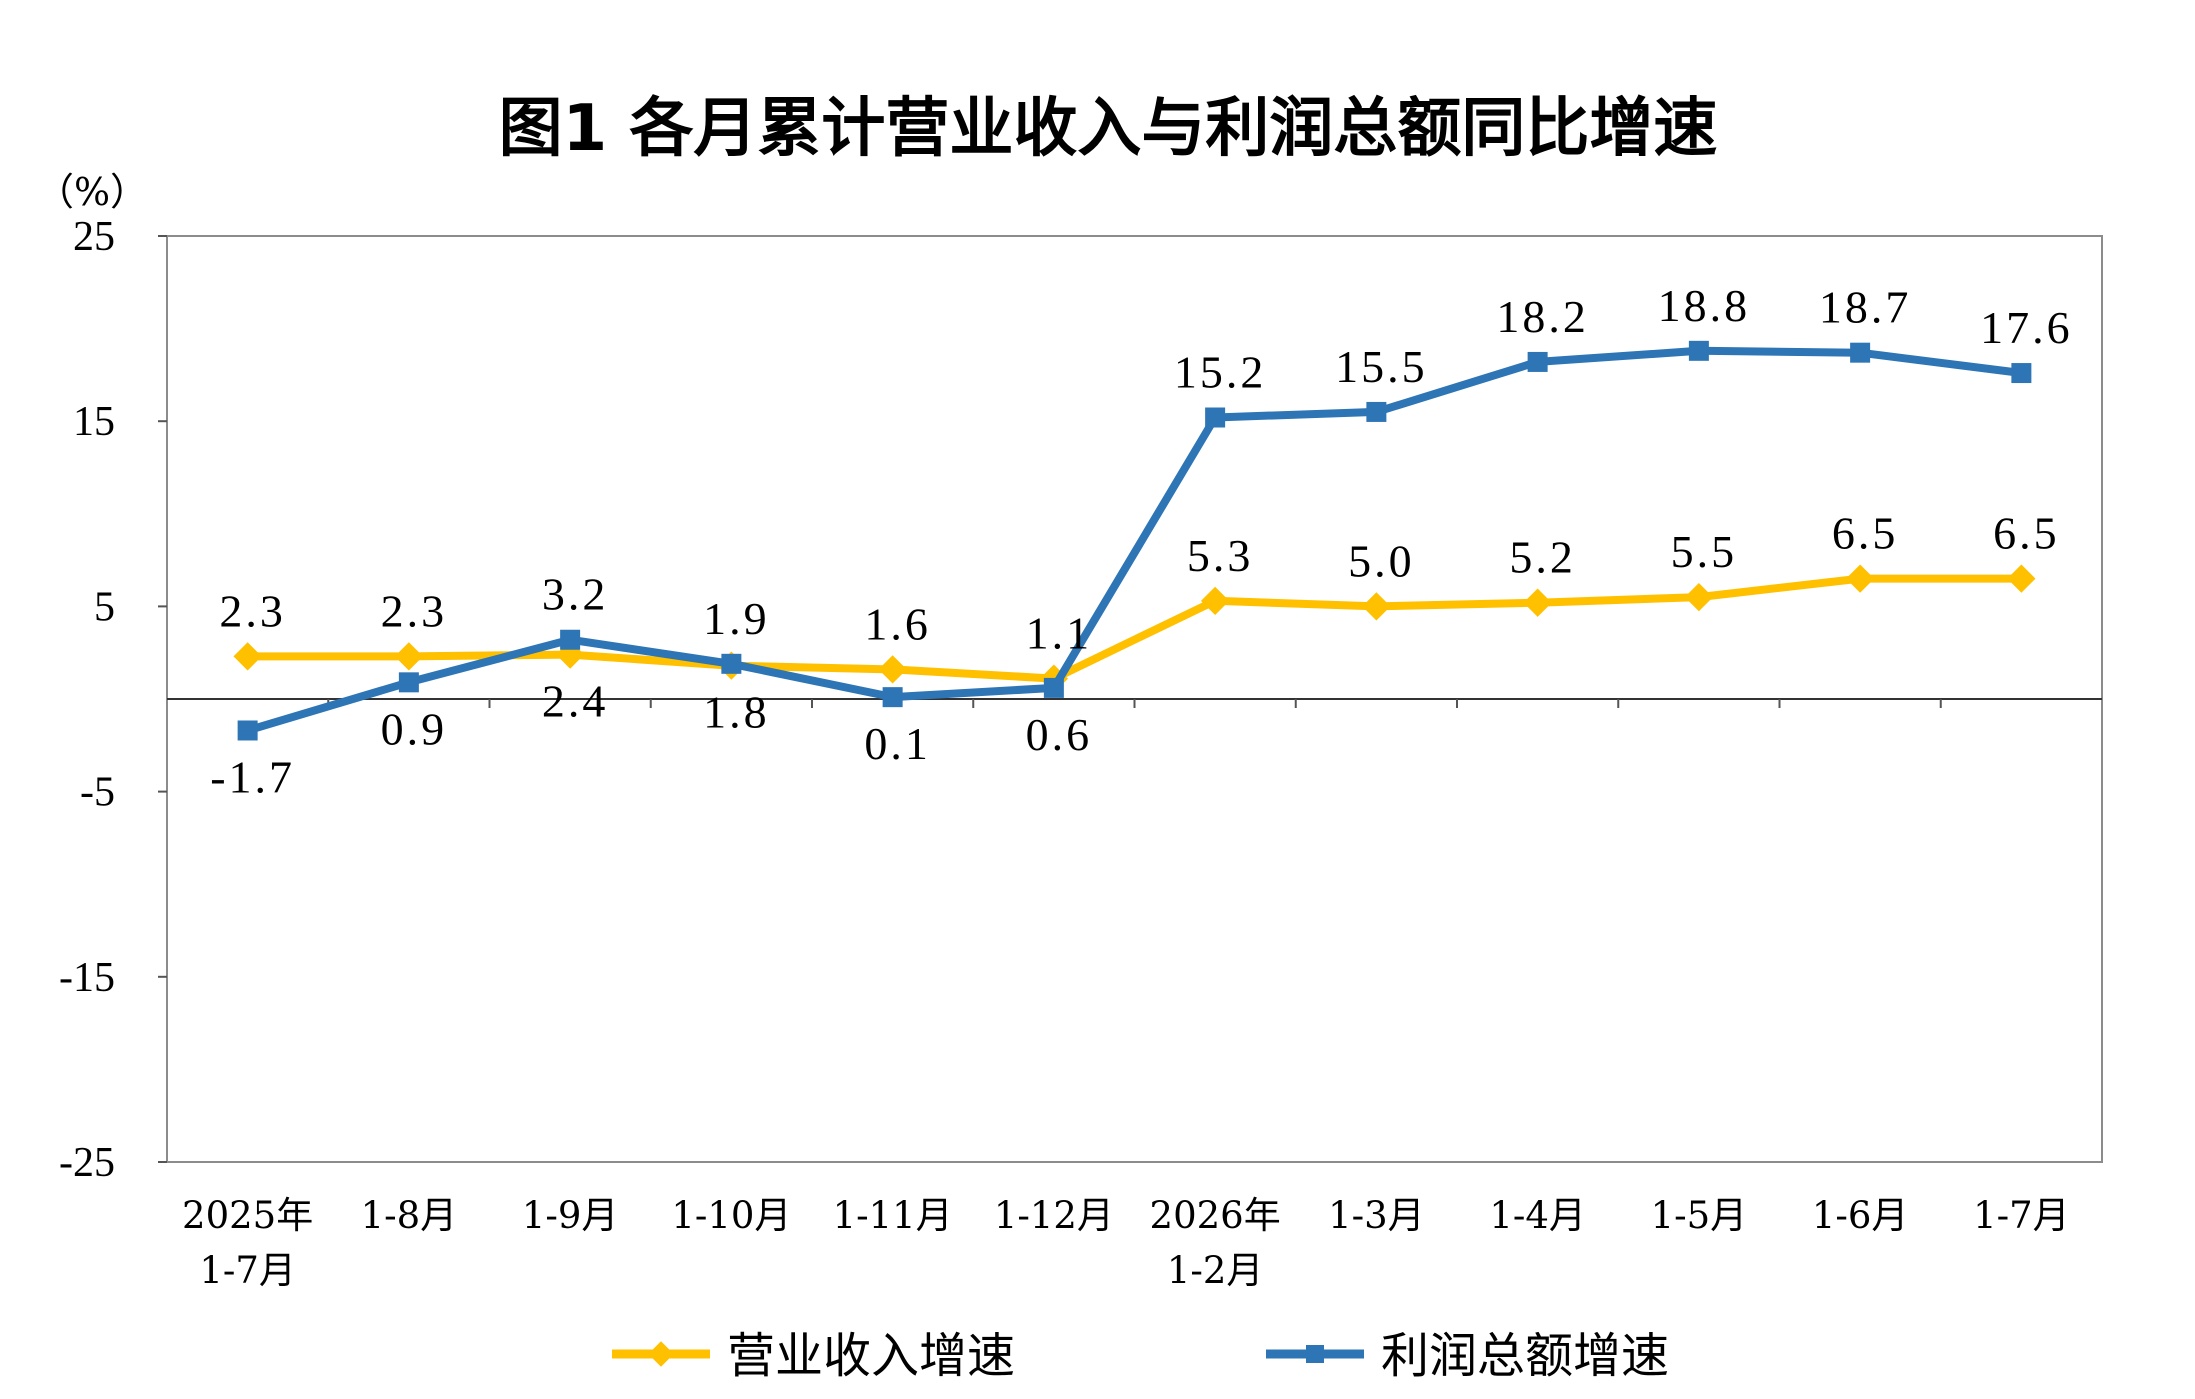 This screenshot has height=1399, width=2195. I want to click on profit-data-label: 17.6, so click(2026, 327).